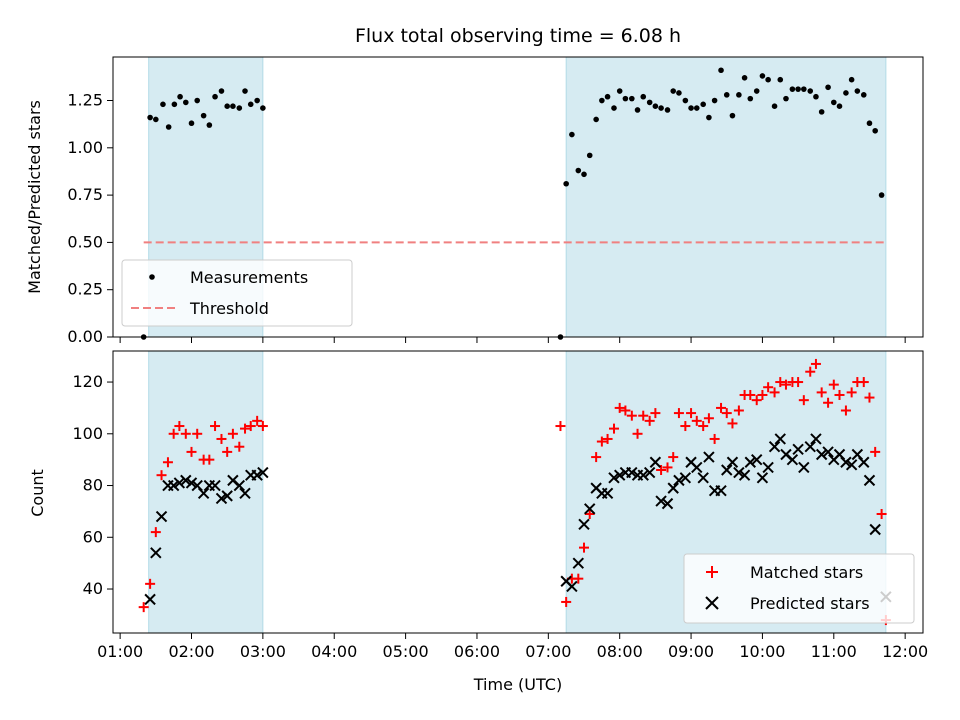 Image resolution: width=960 pixels, height=720 pixels. Describe the element at coordinates (87, 433) in the screenshot. I see `count-y-tick-label-4: 100` at that location.